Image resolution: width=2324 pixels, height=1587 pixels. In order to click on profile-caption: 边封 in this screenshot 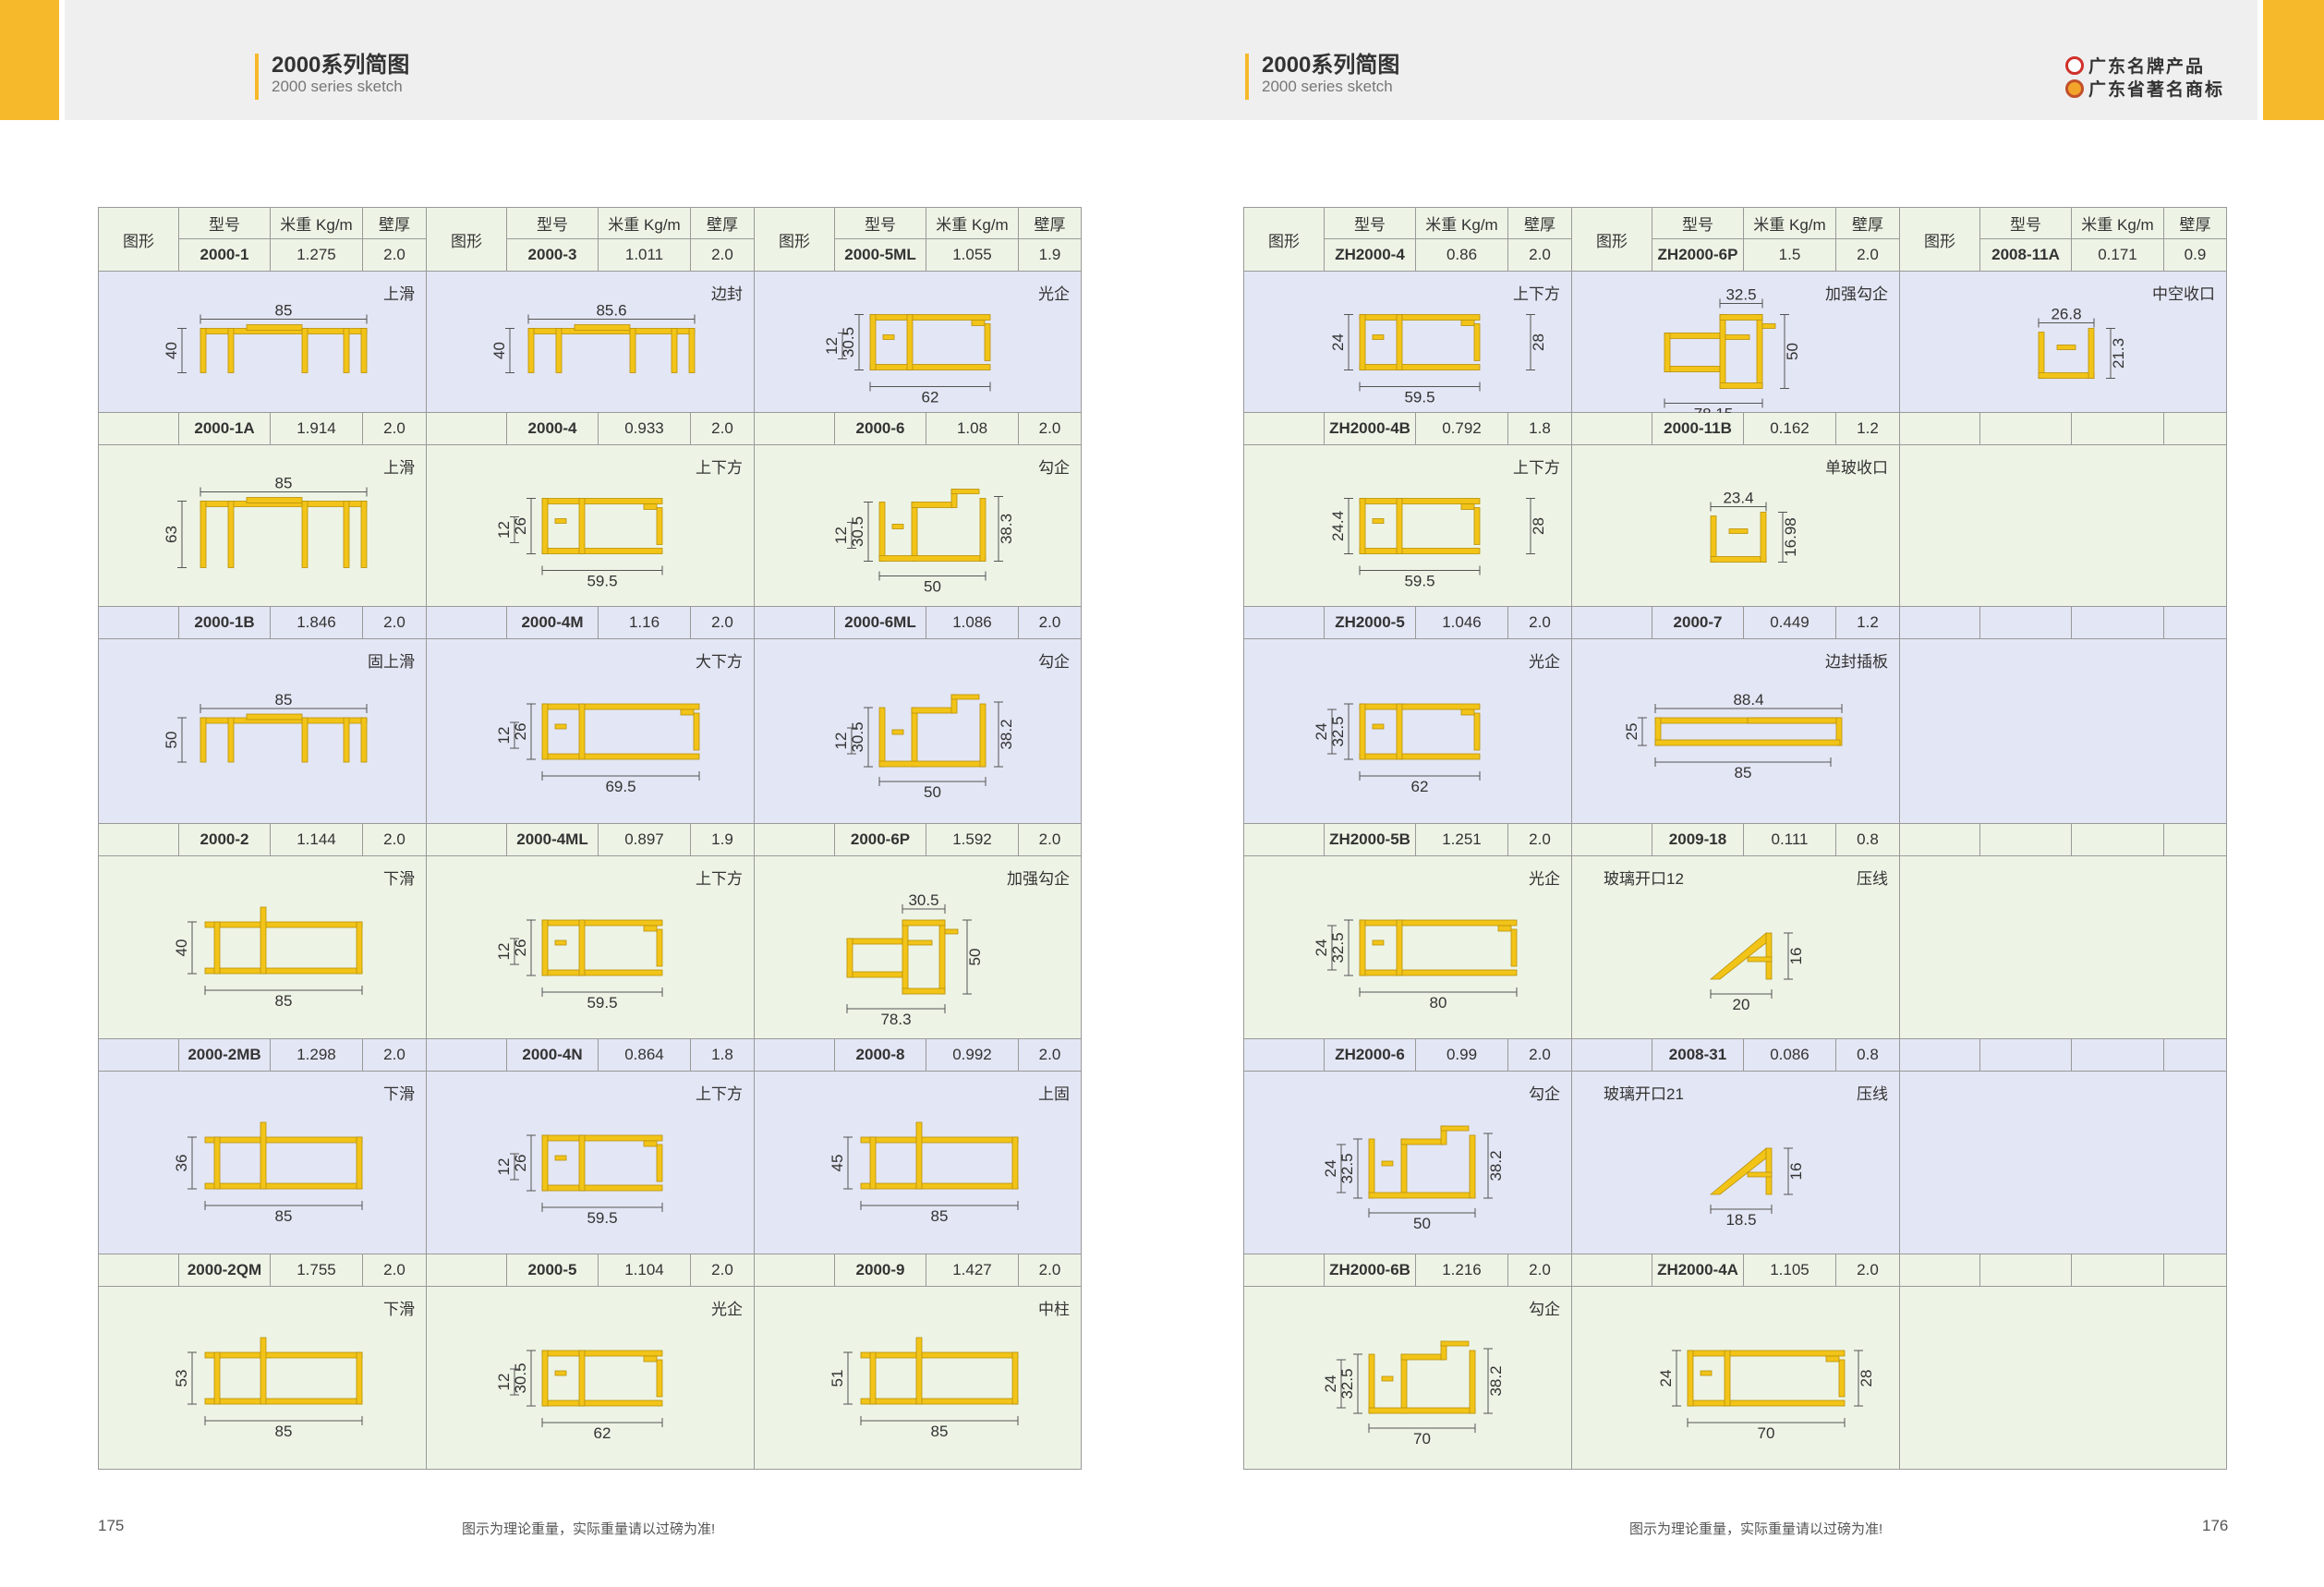, I will do `click(727, 294)`.